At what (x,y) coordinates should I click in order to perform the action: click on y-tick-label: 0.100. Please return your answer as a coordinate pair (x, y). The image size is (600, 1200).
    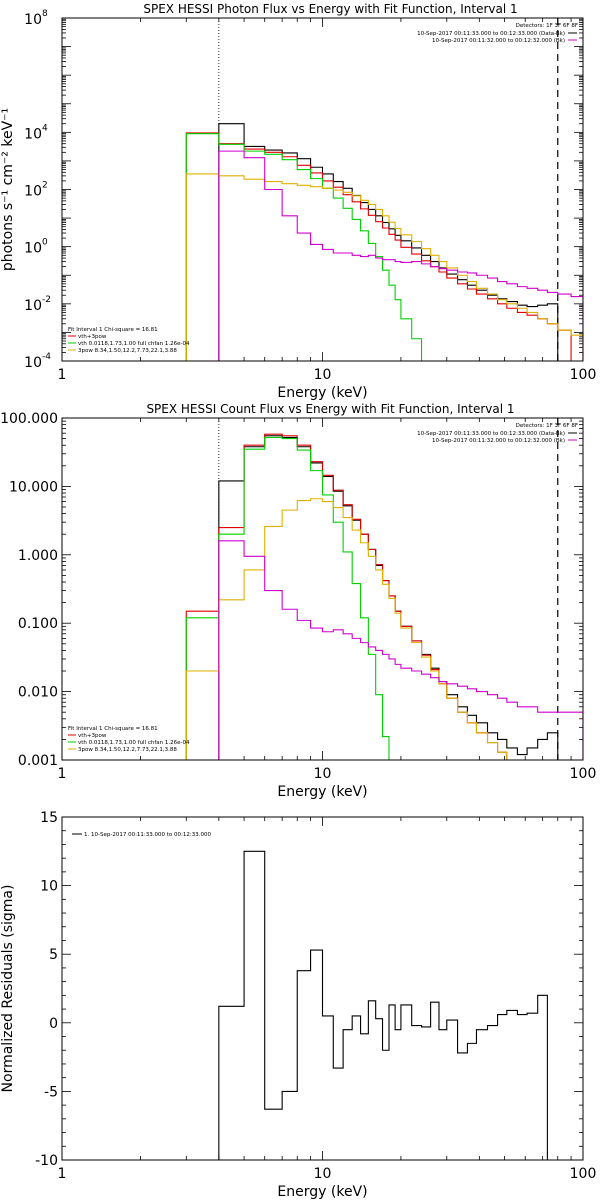
    Looking at the image, I should click on (38, 624).